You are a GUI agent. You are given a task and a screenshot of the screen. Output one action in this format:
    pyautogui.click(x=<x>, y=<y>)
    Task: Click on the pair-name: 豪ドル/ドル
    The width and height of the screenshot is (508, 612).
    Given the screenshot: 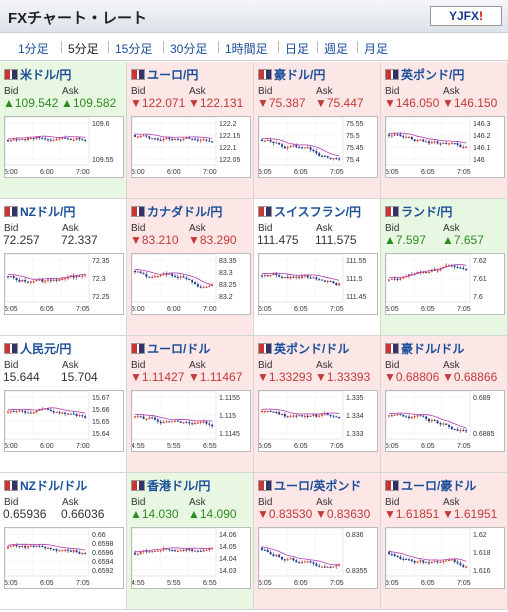 What is the action you would take?
    pyautogui.click(x=424, y=348)
    